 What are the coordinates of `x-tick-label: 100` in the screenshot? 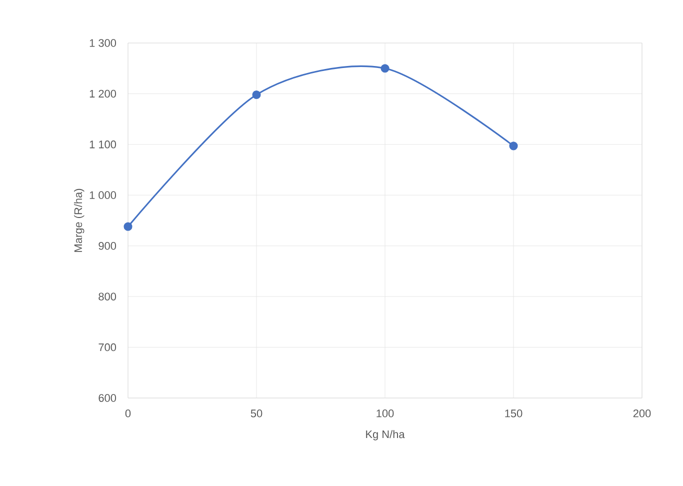 It's located at (385, 414).